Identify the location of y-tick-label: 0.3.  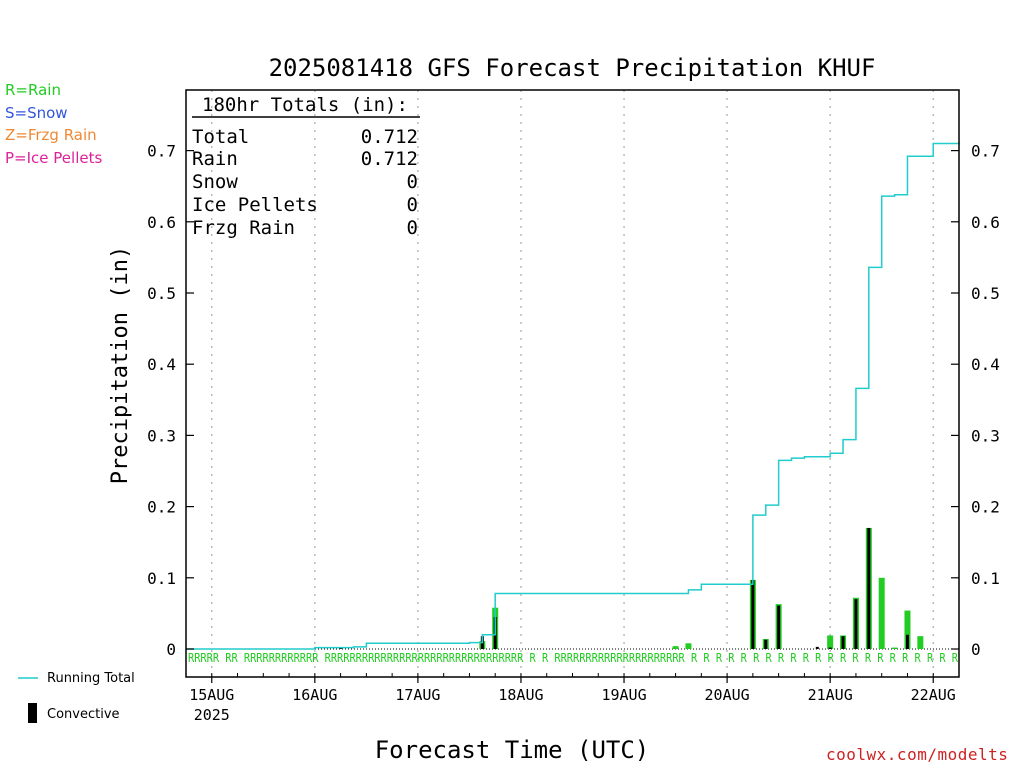
(161, 435).